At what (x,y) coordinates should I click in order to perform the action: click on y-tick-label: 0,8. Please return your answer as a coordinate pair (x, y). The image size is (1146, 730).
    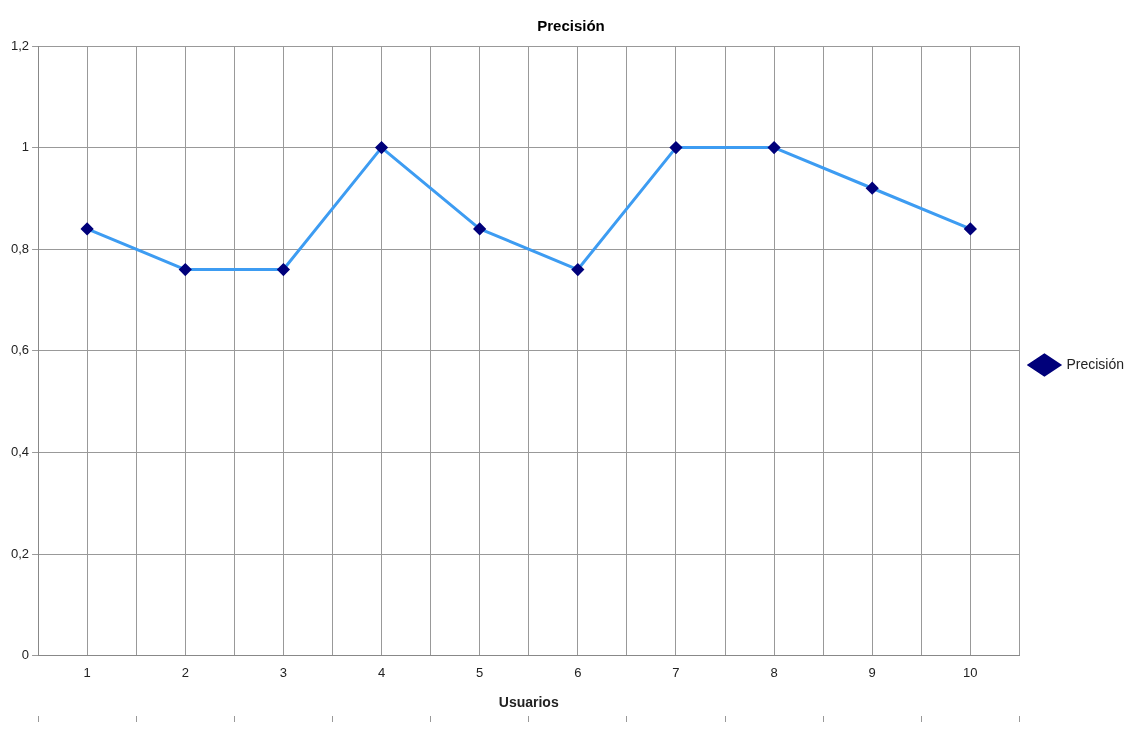
    Looking at the image, I should click on (20, 248).